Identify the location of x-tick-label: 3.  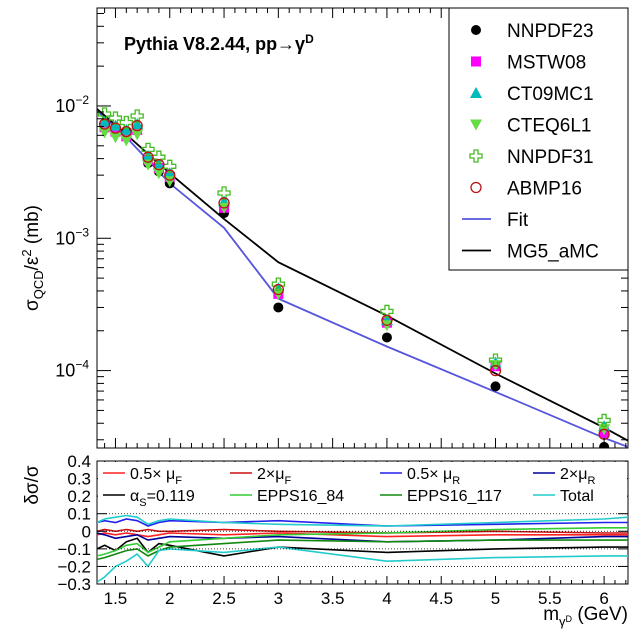
(278, 598).